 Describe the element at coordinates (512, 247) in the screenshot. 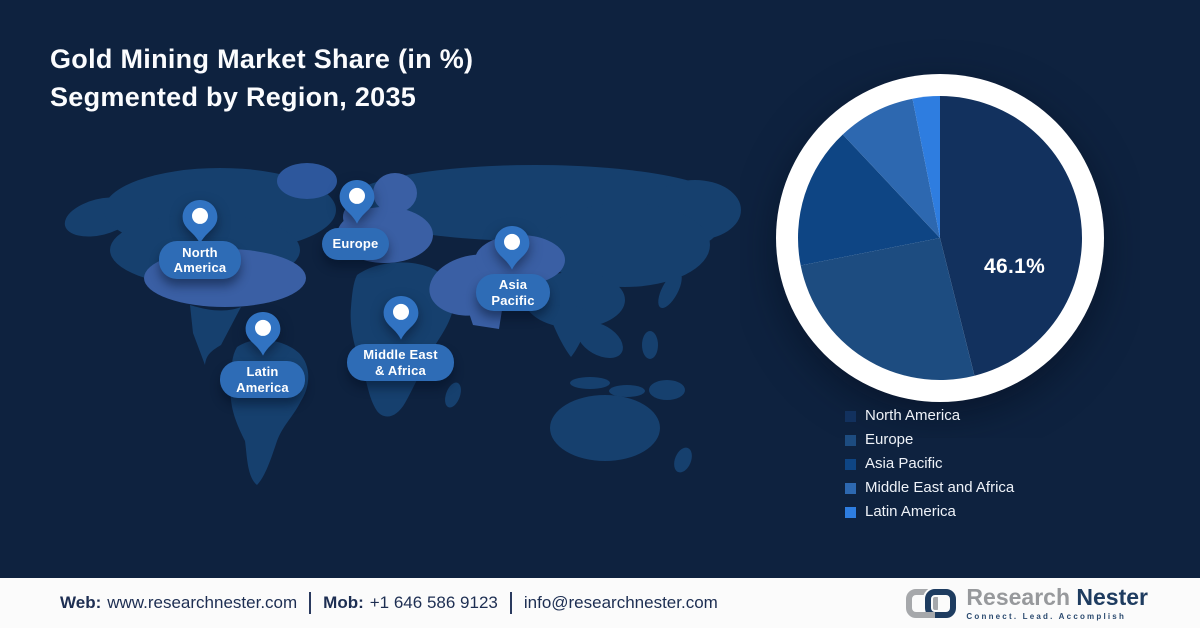

I see `map-pin-asia-pacific` at that location.